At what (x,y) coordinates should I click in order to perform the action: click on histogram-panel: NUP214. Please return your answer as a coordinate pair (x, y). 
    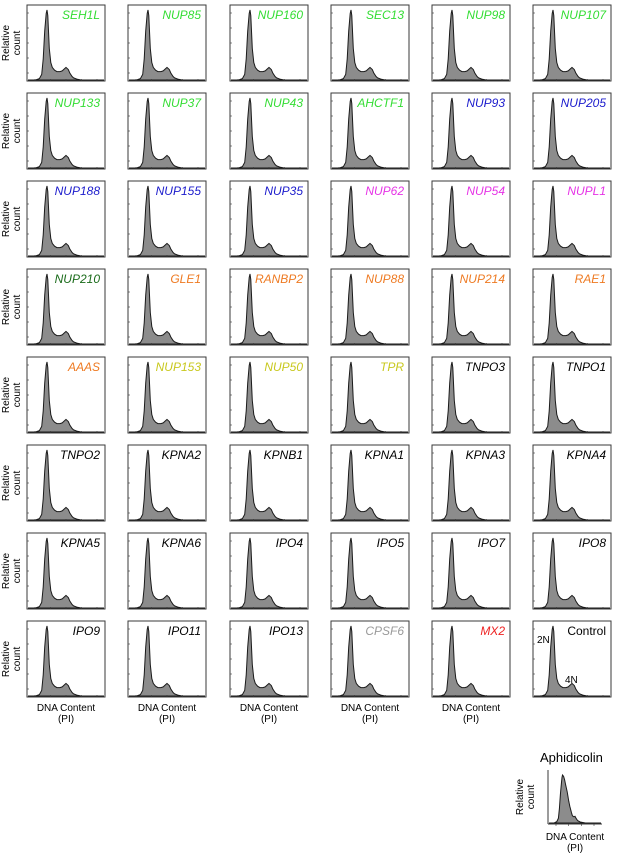
    Looking at the image, I should click on (471, 307).